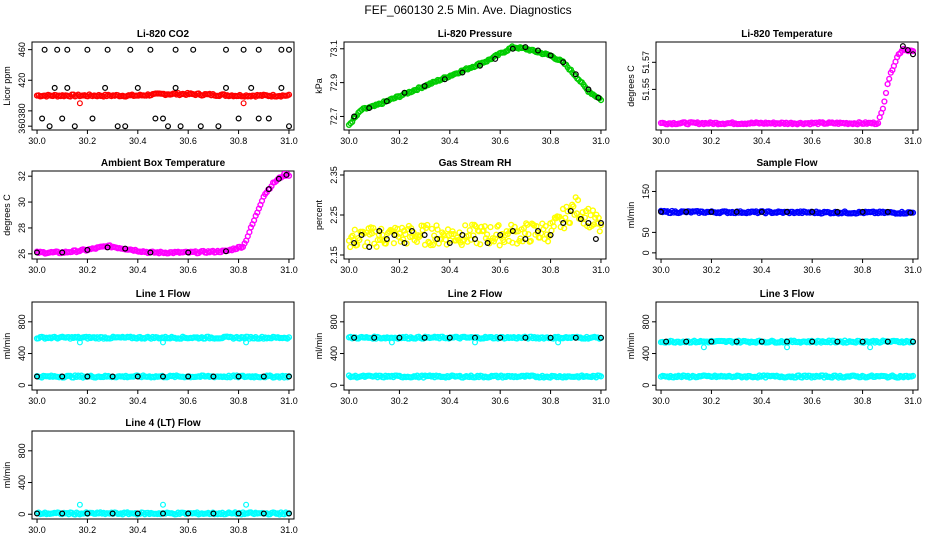 The width and height of the screenshot is (936, 540). Describe the element at coordinates (163, 294) in the screenshot. I see `panel-title: Line 1 Flow` at that location.